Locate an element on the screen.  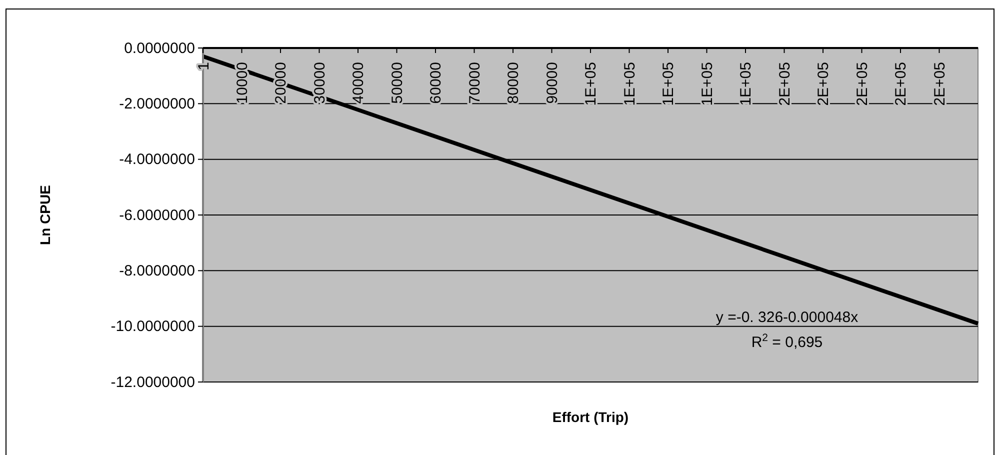
y-tick-label: -12.0000000 is located at coordinates (152, 382).